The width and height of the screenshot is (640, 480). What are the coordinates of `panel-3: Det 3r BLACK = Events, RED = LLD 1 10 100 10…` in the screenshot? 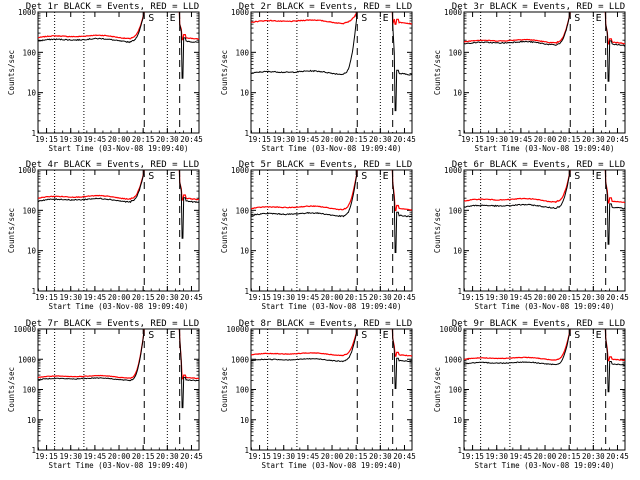 It's located at (531, 77).